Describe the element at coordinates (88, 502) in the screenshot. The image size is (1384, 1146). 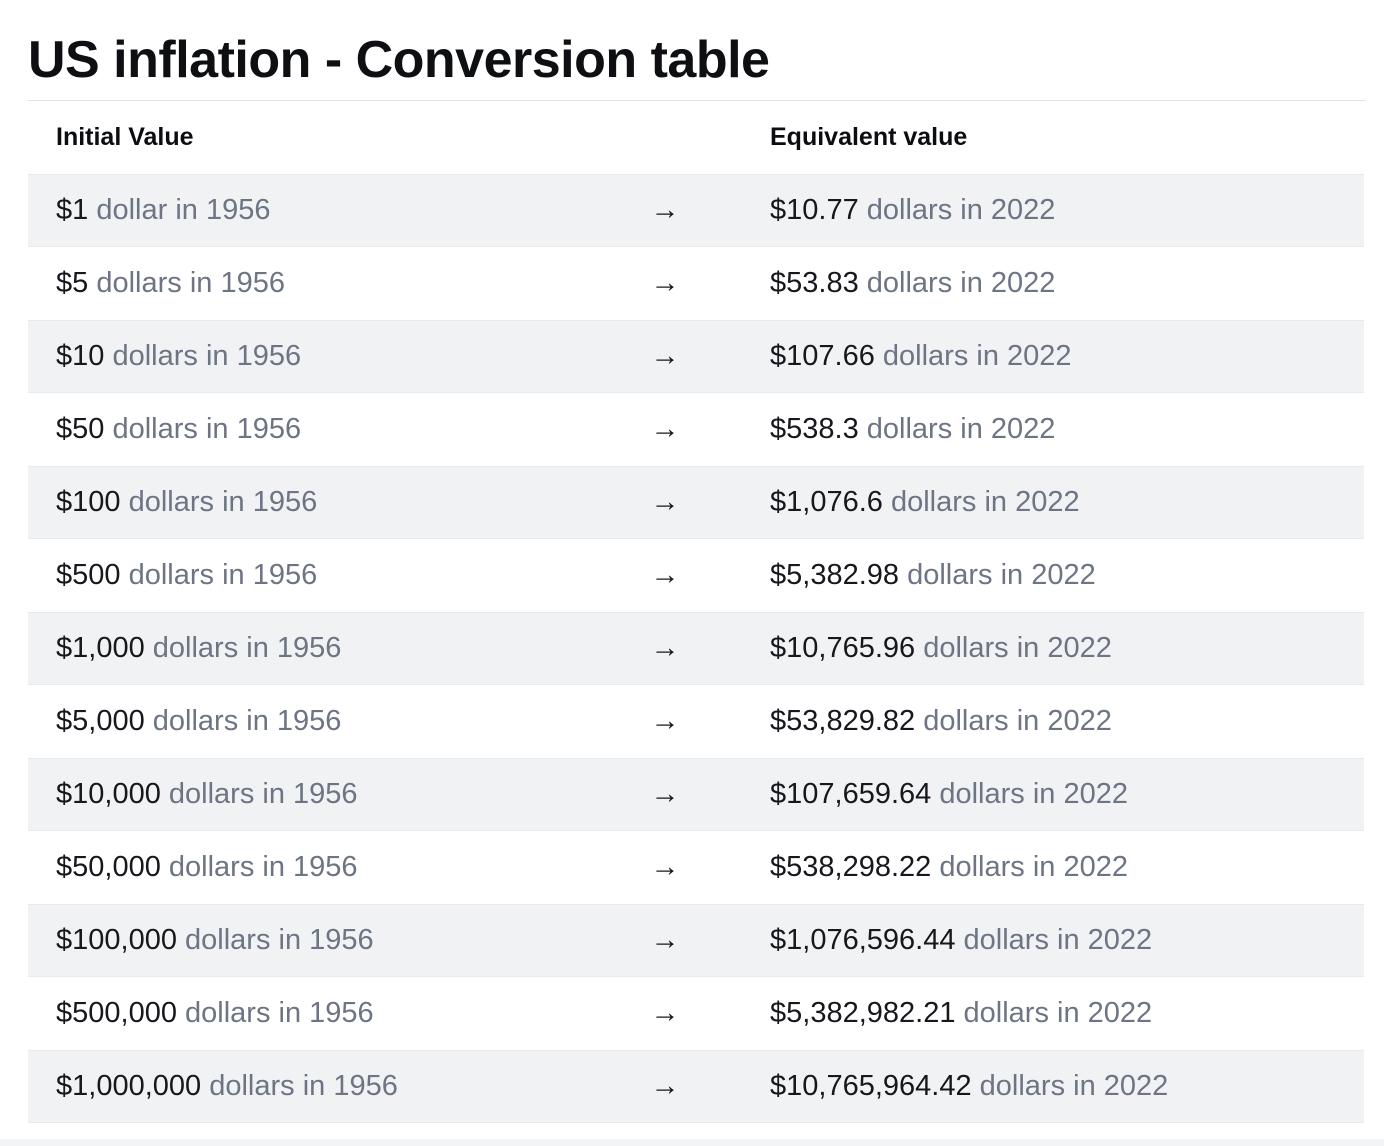
I see `initial-amount: $100` at that location.